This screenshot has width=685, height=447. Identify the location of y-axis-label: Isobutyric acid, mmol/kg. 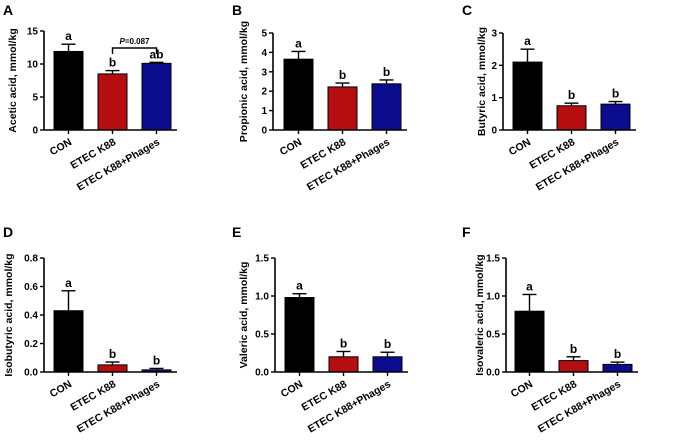
(9, 314).